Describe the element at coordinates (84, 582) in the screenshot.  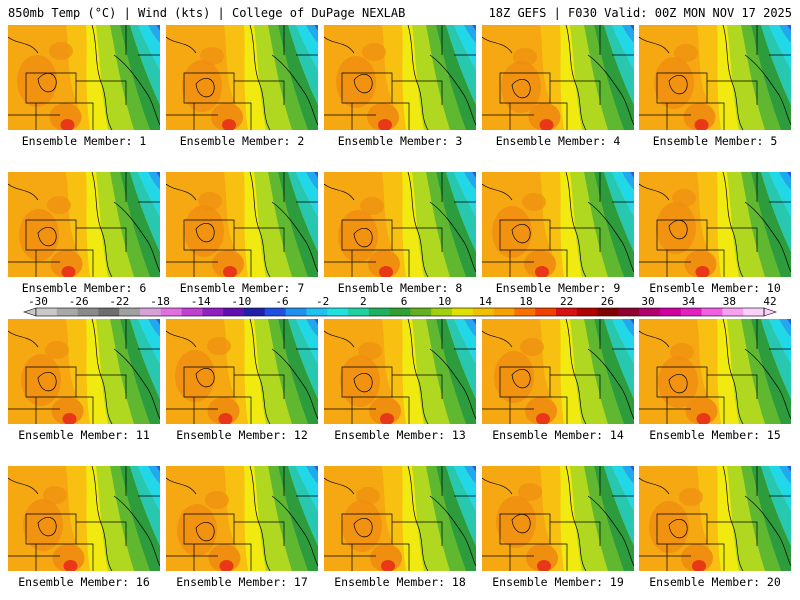
I see `member-label-16: Ensemble Member: 16` at that location.